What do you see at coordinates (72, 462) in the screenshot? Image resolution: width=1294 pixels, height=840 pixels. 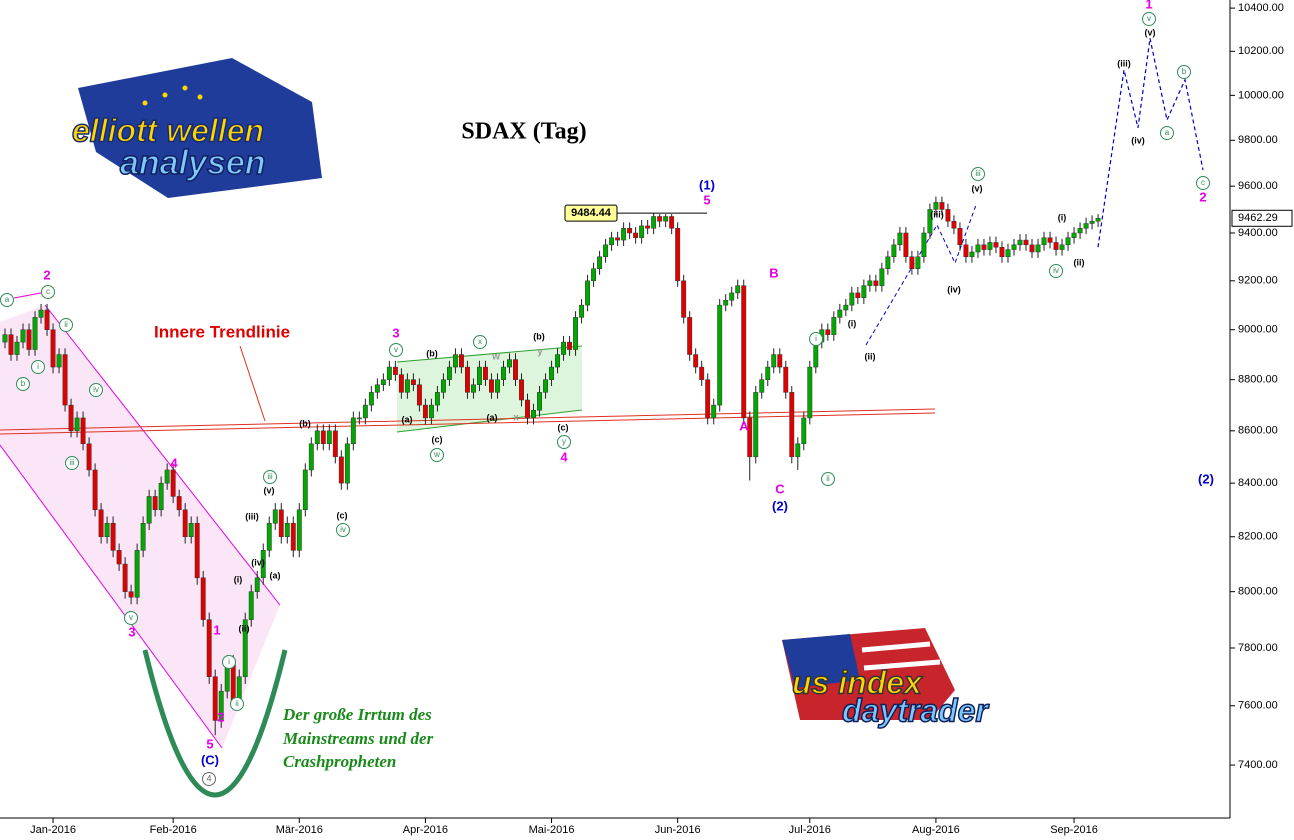 I see `wave-label: iii` at bounding box center [72, 462].